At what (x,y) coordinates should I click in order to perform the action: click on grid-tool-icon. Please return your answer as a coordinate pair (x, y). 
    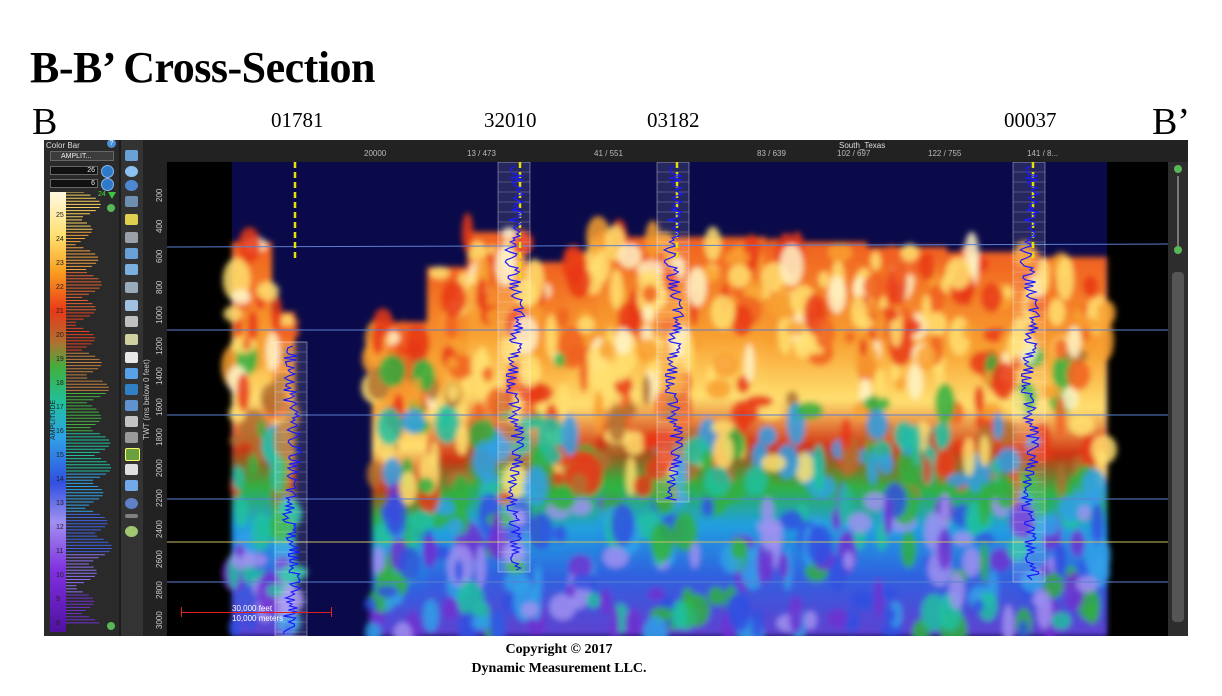
    Looking at the image, I should click on (131, 437).